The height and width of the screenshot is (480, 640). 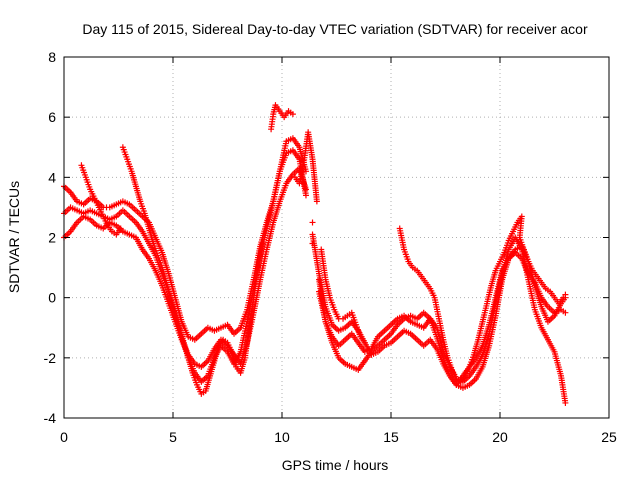 I want to click on y-tick-label: -4, so click(x=50, y=418).